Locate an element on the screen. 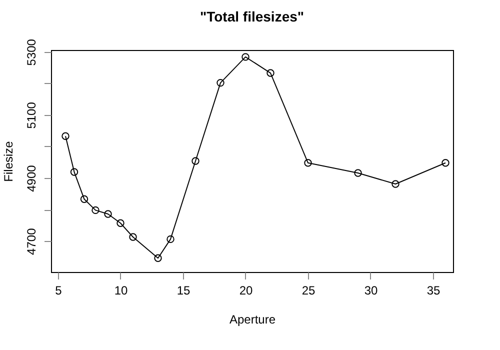 The height and width of the screenshot is (350, 500). x-tick-label: 35 is located at coordinates (433, 291).